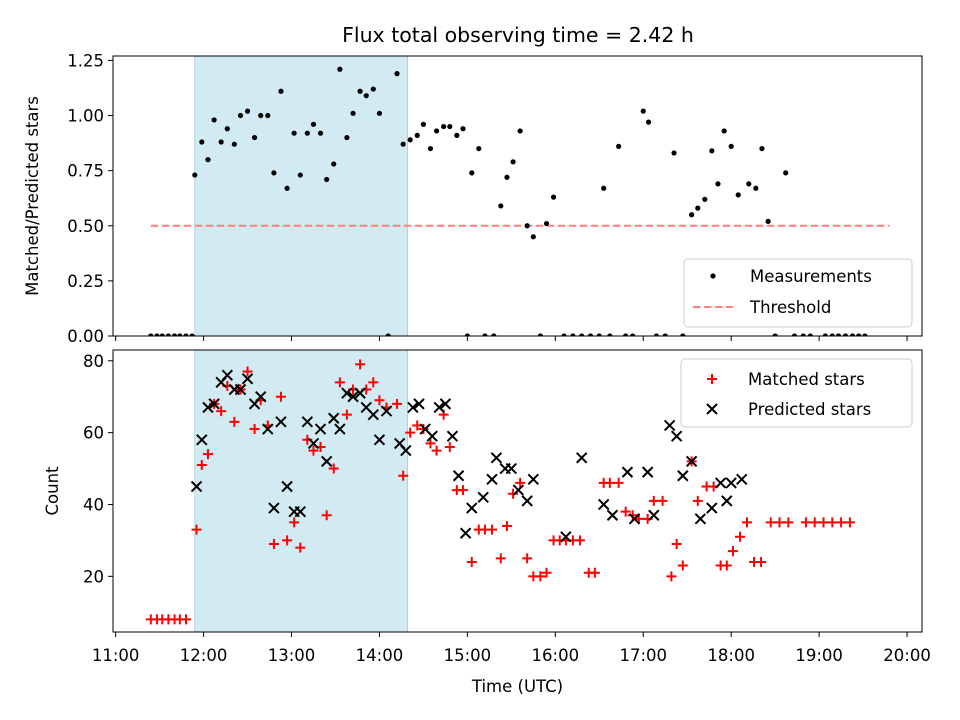 The image size is (960, 720). What do you see at coordinates (93, 576) in the screenshot?
I see `bottom-ytick-label: 20` at bounding box center [93, 576].